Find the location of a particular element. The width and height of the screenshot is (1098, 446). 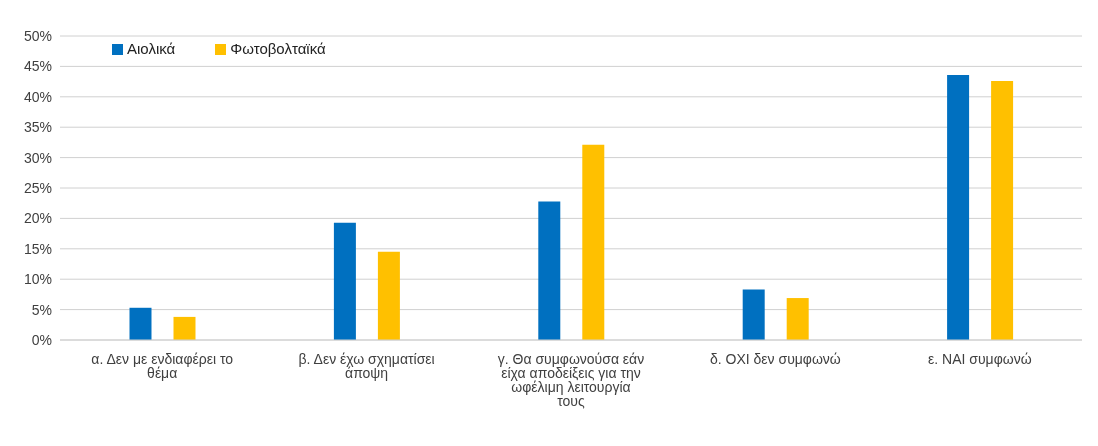

y-tick-label: 10% is located at coordinates (37, 279).